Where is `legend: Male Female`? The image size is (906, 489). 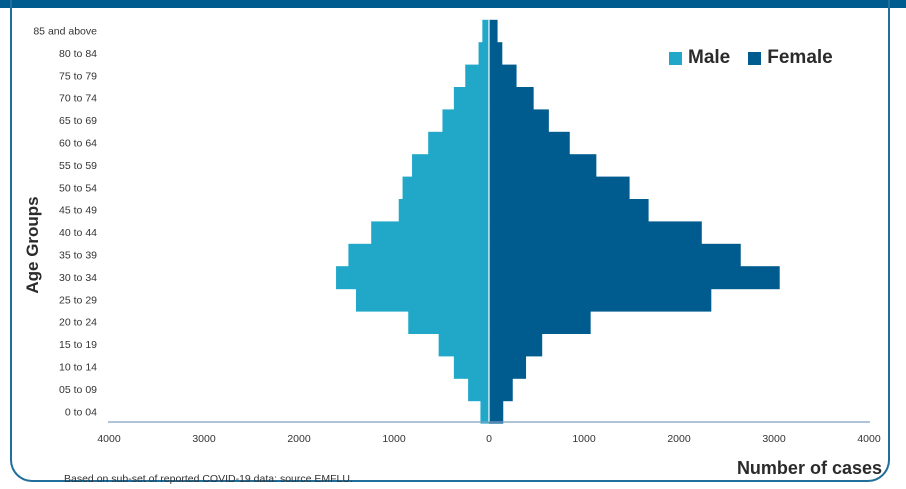
legend: Male Female is located at coordinates (751, 58).